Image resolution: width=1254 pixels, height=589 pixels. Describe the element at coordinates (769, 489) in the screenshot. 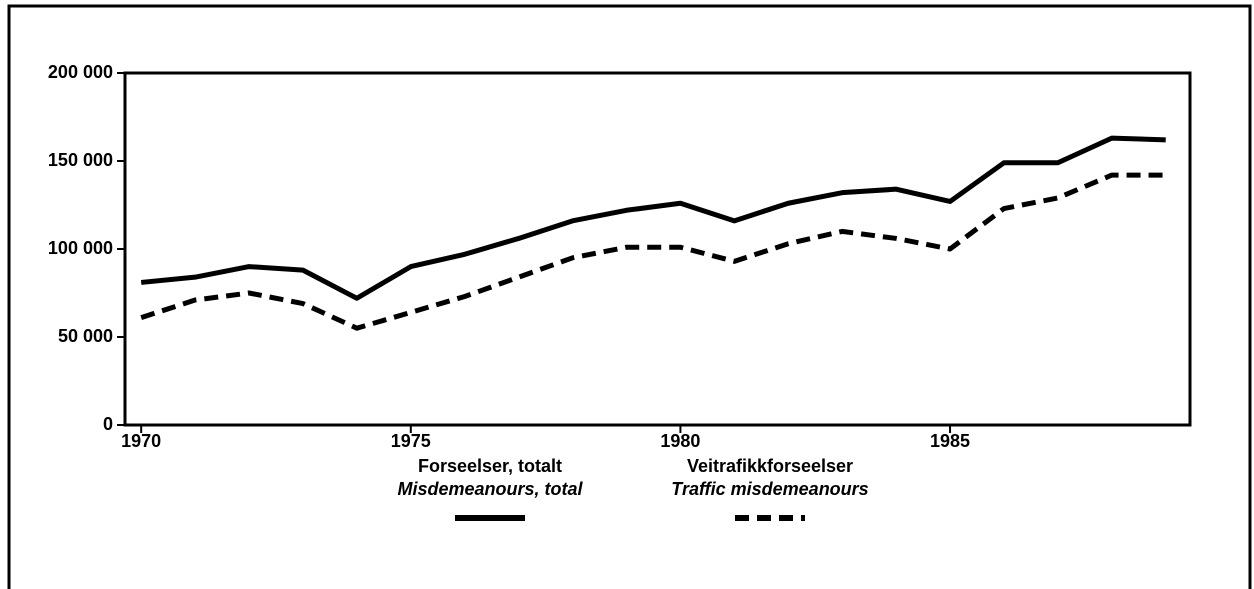

I see `legend-sublabel: Traffic misdemeanours` at that location.